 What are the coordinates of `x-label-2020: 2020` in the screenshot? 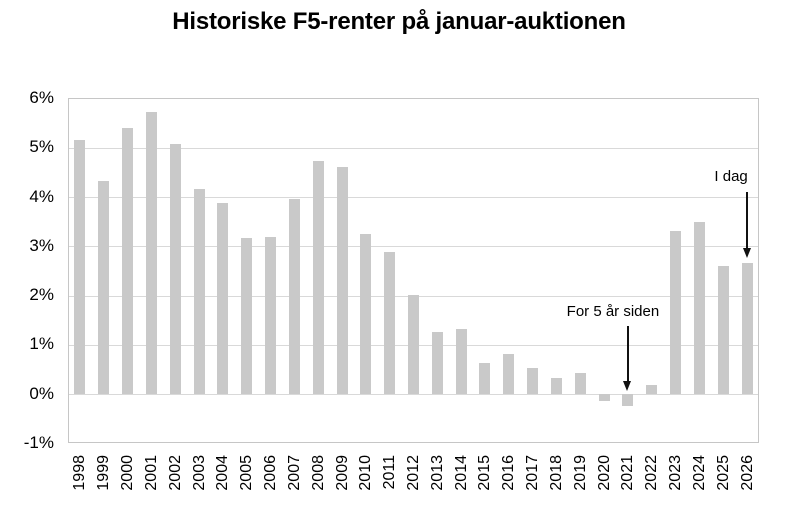 It's located at (604, 473).